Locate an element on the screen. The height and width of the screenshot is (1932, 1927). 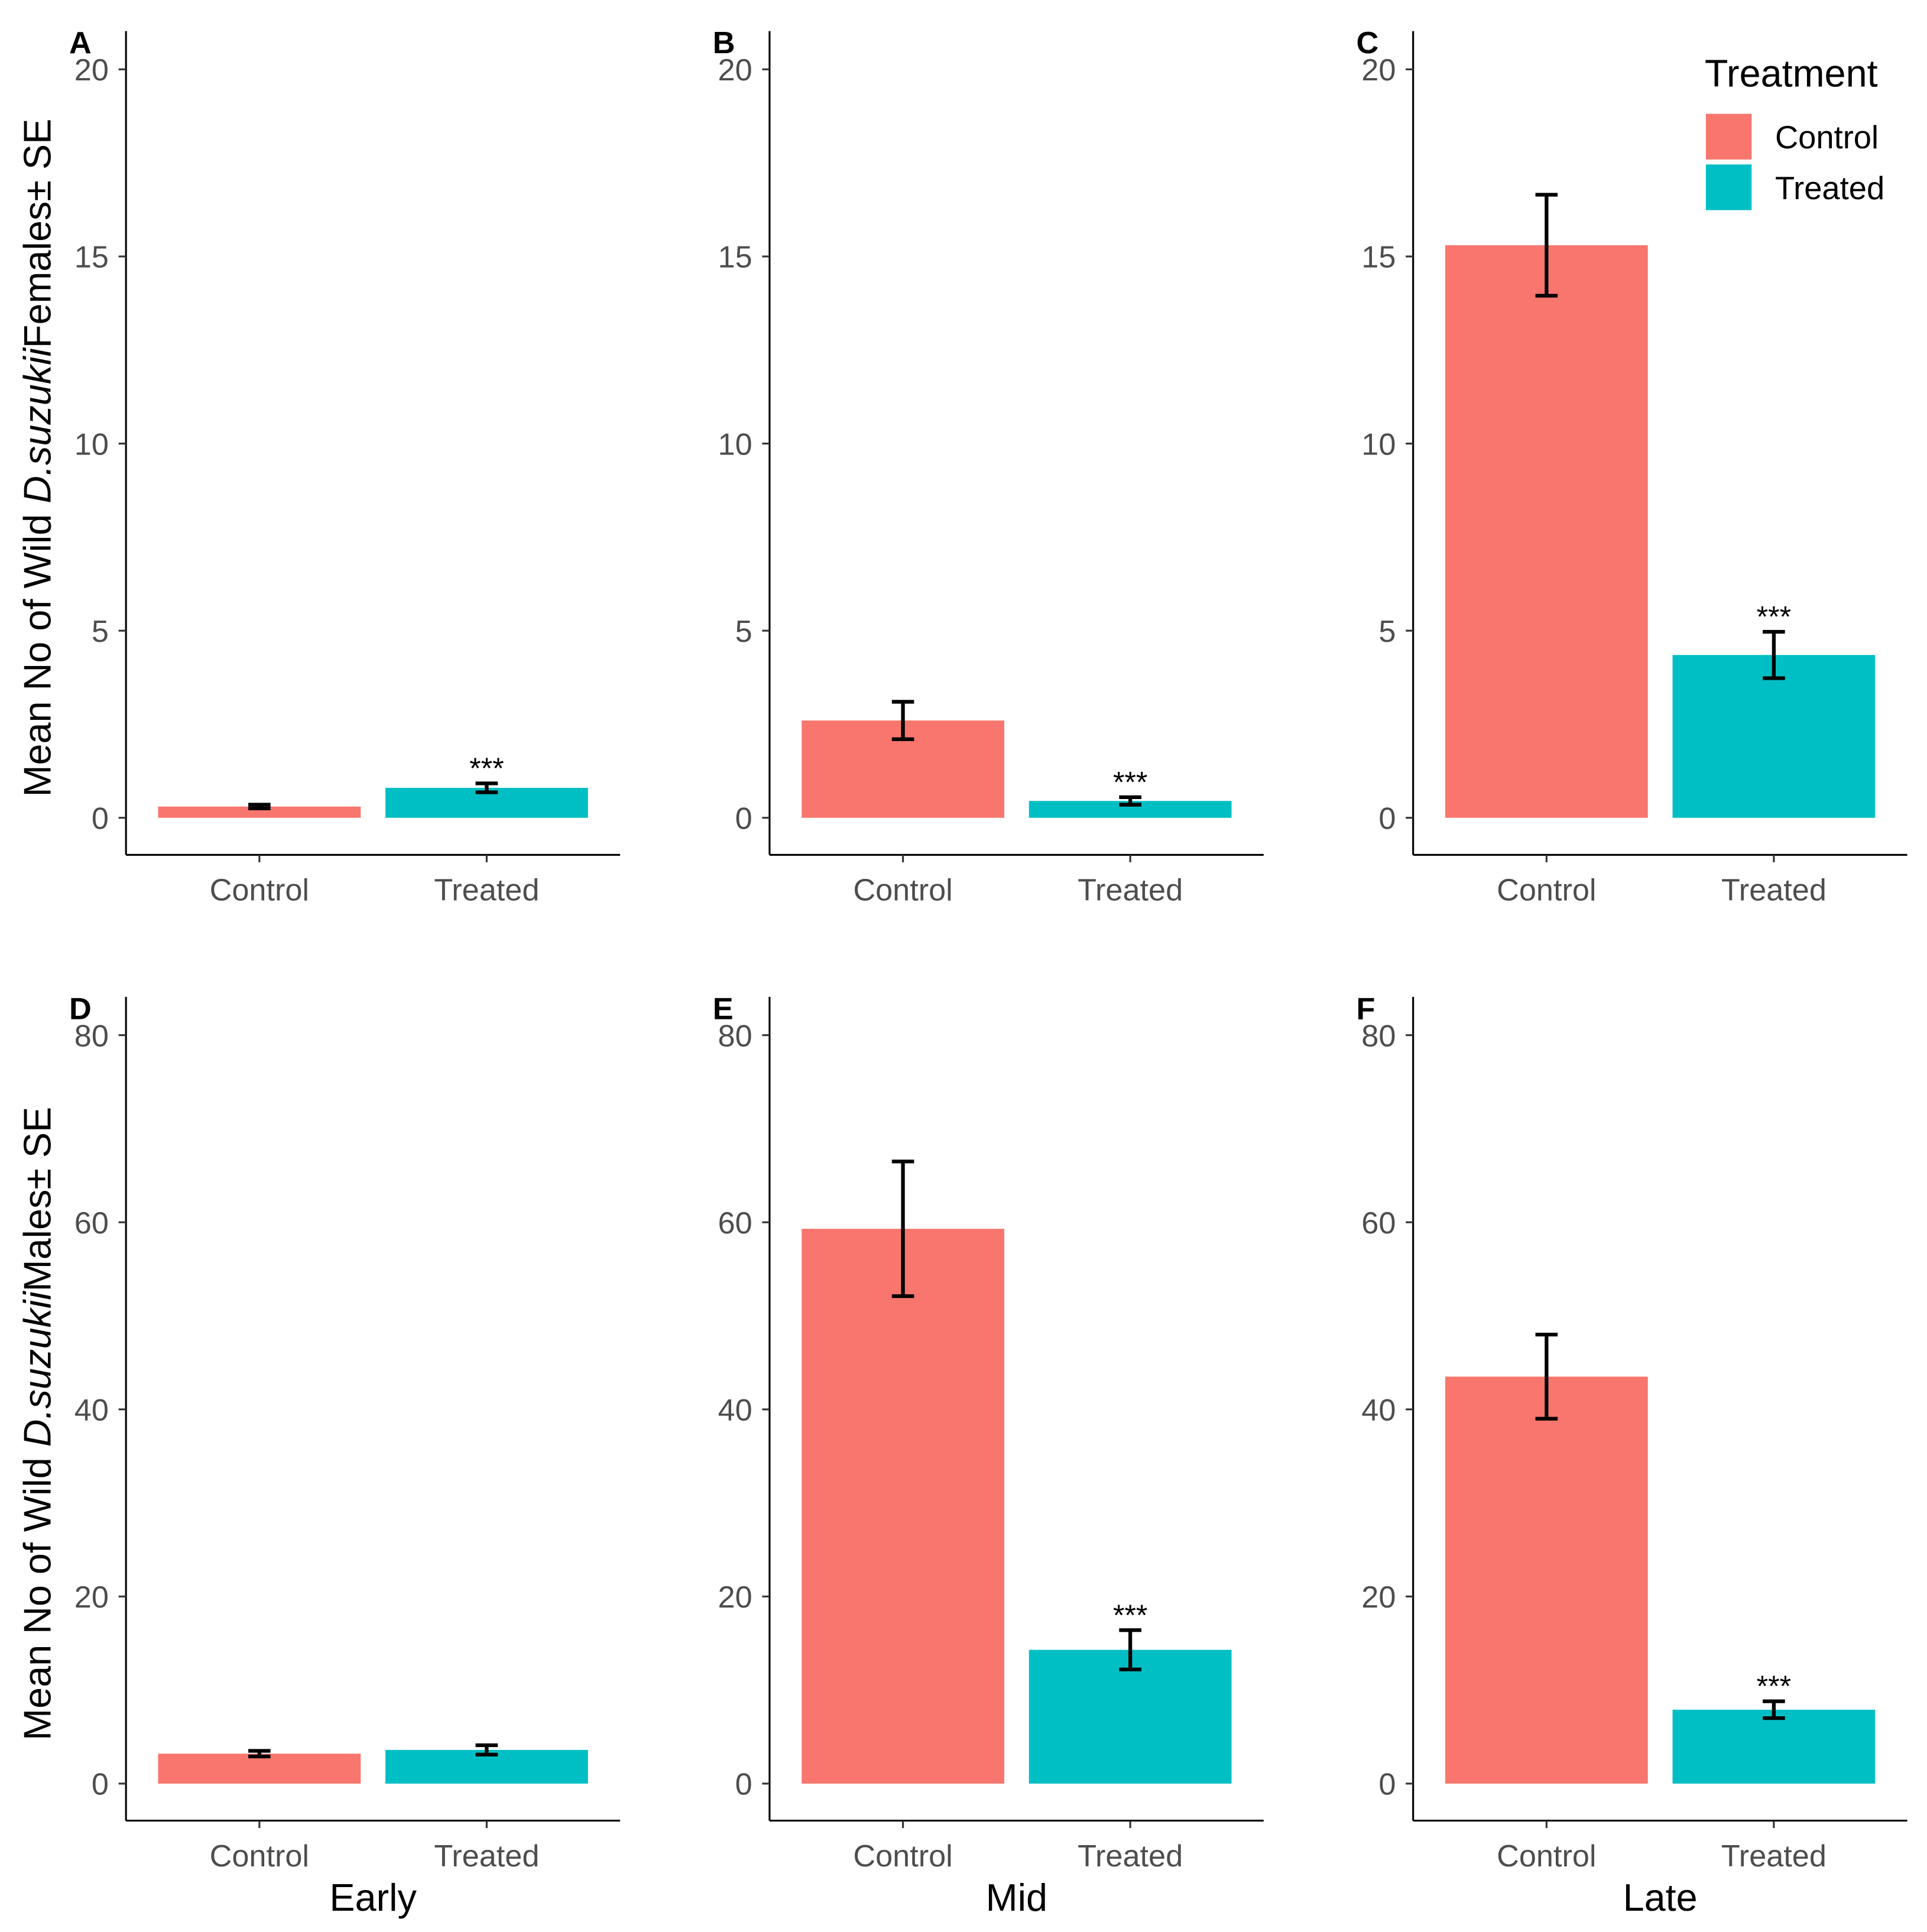
legend-key-treated is located at coordinates (1728, 187).